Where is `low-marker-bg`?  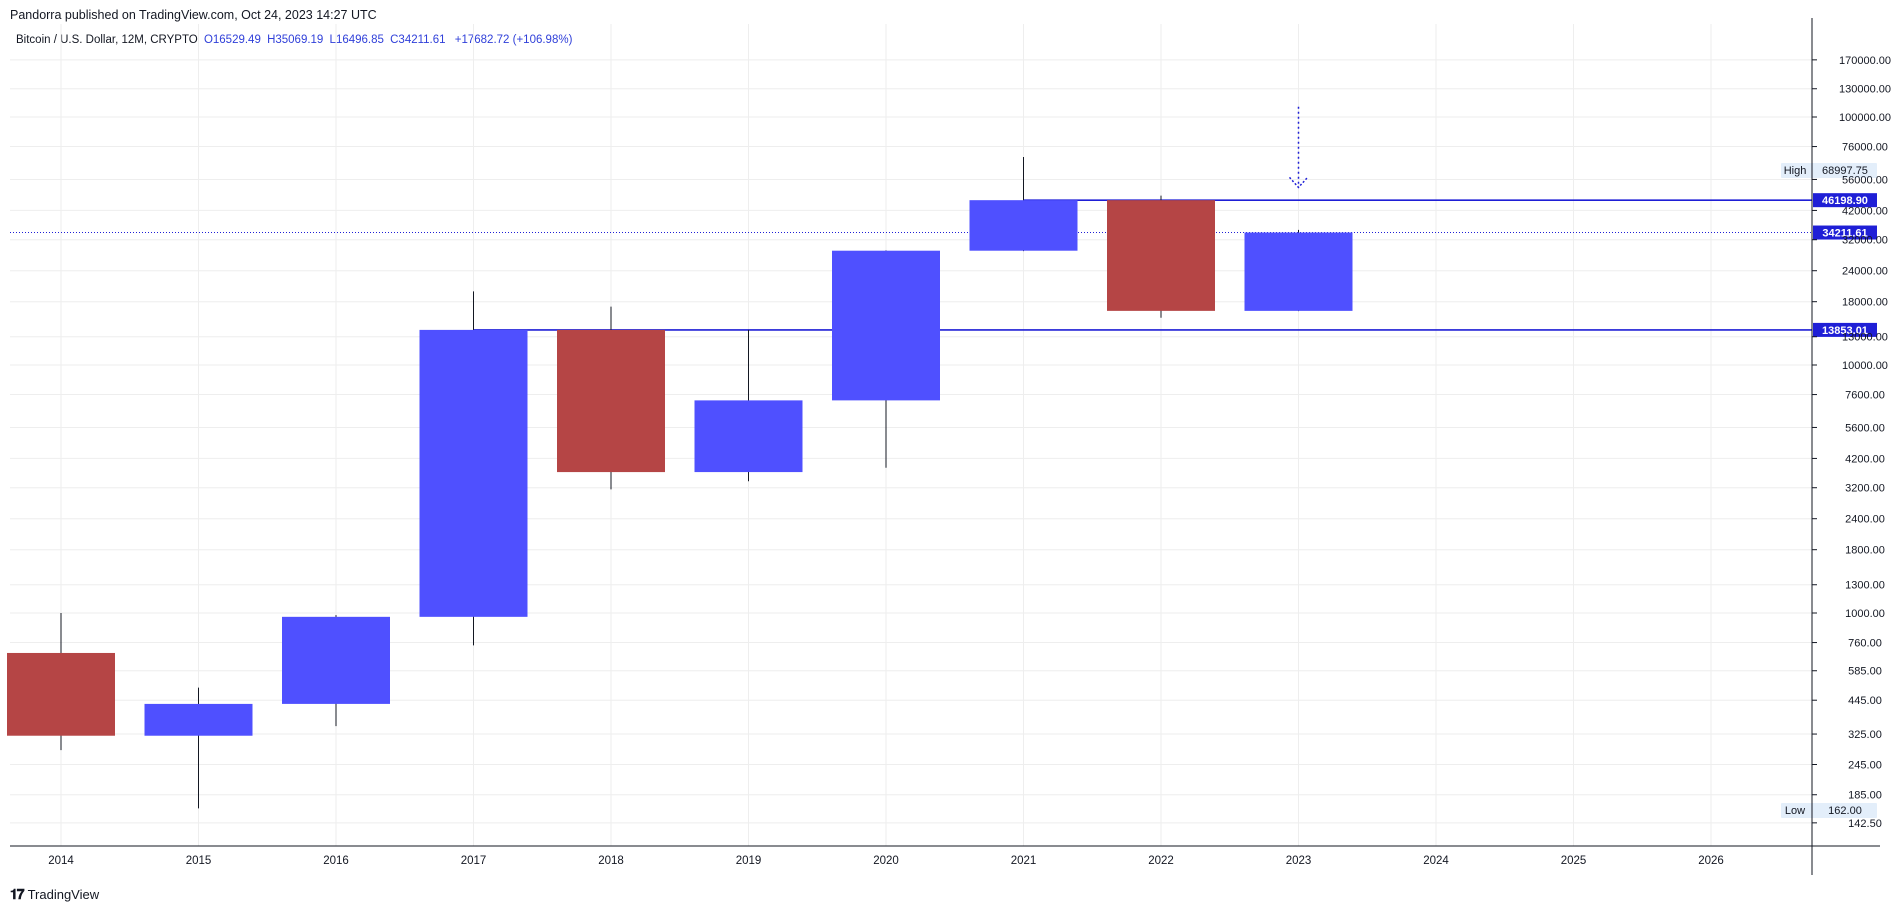
low-marker-bg is located at coordinates (1829, 811).